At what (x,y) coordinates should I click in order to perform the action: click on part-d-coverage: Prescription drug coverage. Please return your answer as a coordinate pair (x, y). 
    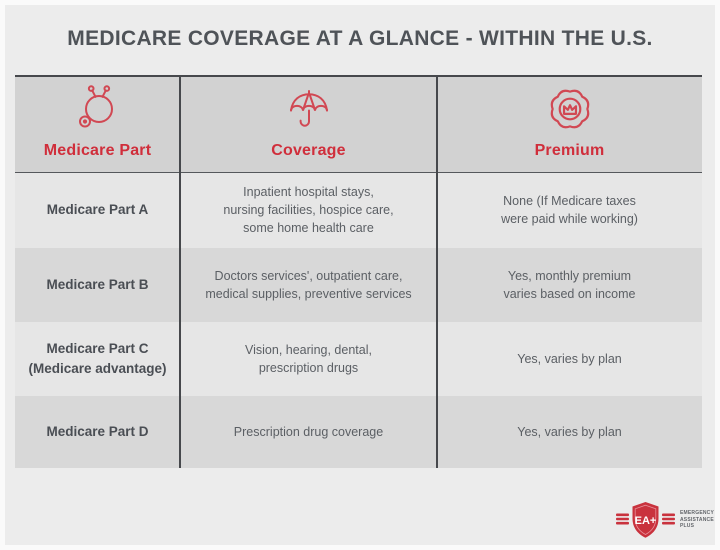
    Looking at the image, I should click on (308, 431).